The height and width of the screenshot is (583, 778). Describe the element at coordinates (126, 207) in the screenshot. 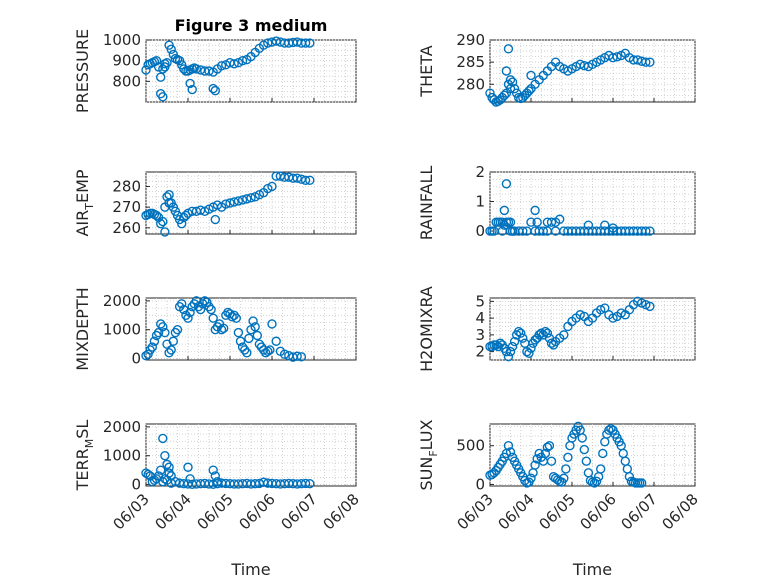

I see `y-tick-label: 270` at that location.